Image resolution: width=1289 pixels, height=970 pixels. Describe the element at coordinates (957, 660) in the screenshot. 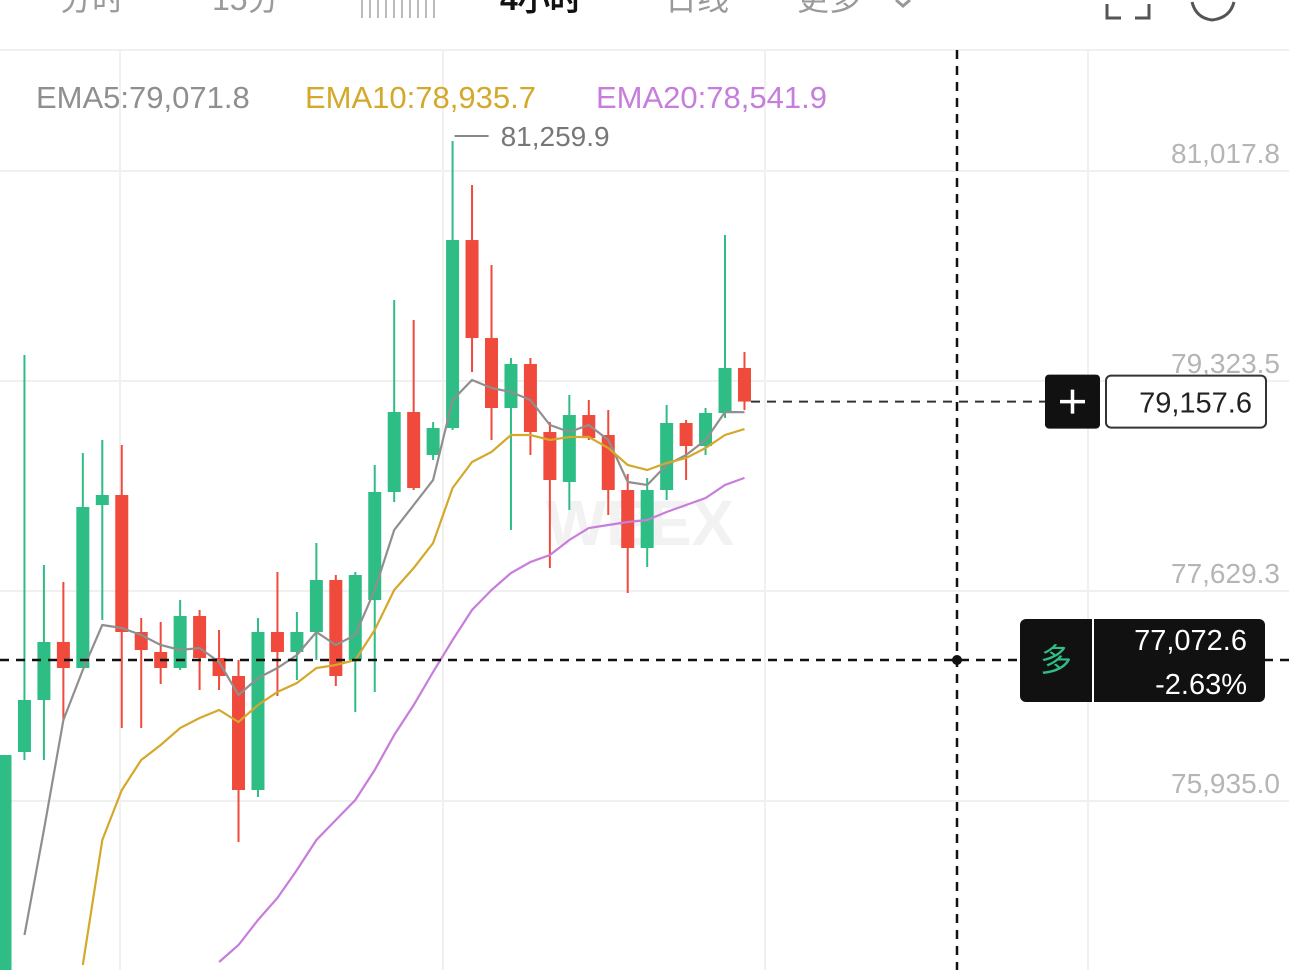

I see `crosshair-dot` at that location.